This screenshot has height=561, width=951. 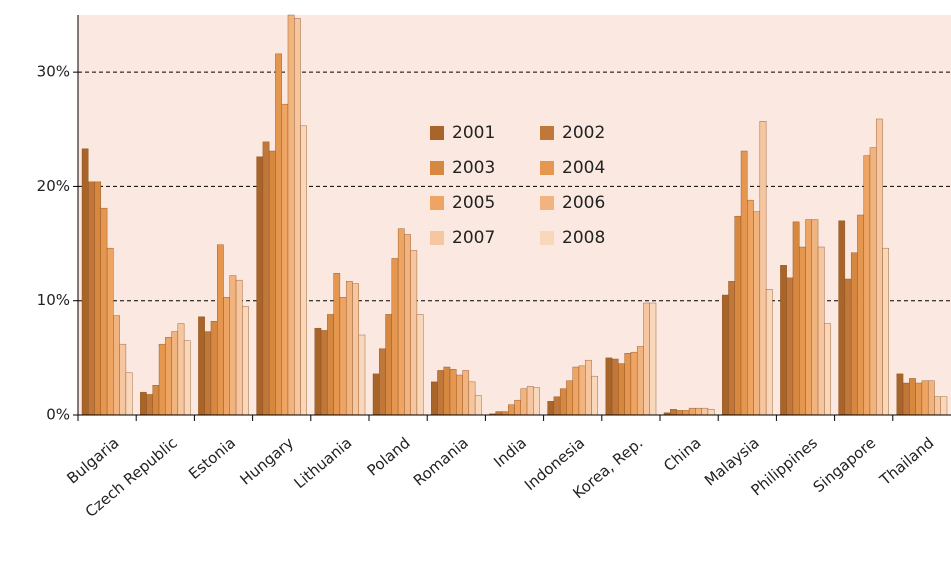 I want to click on legend-label: 2008, so click(x=583, y=238).